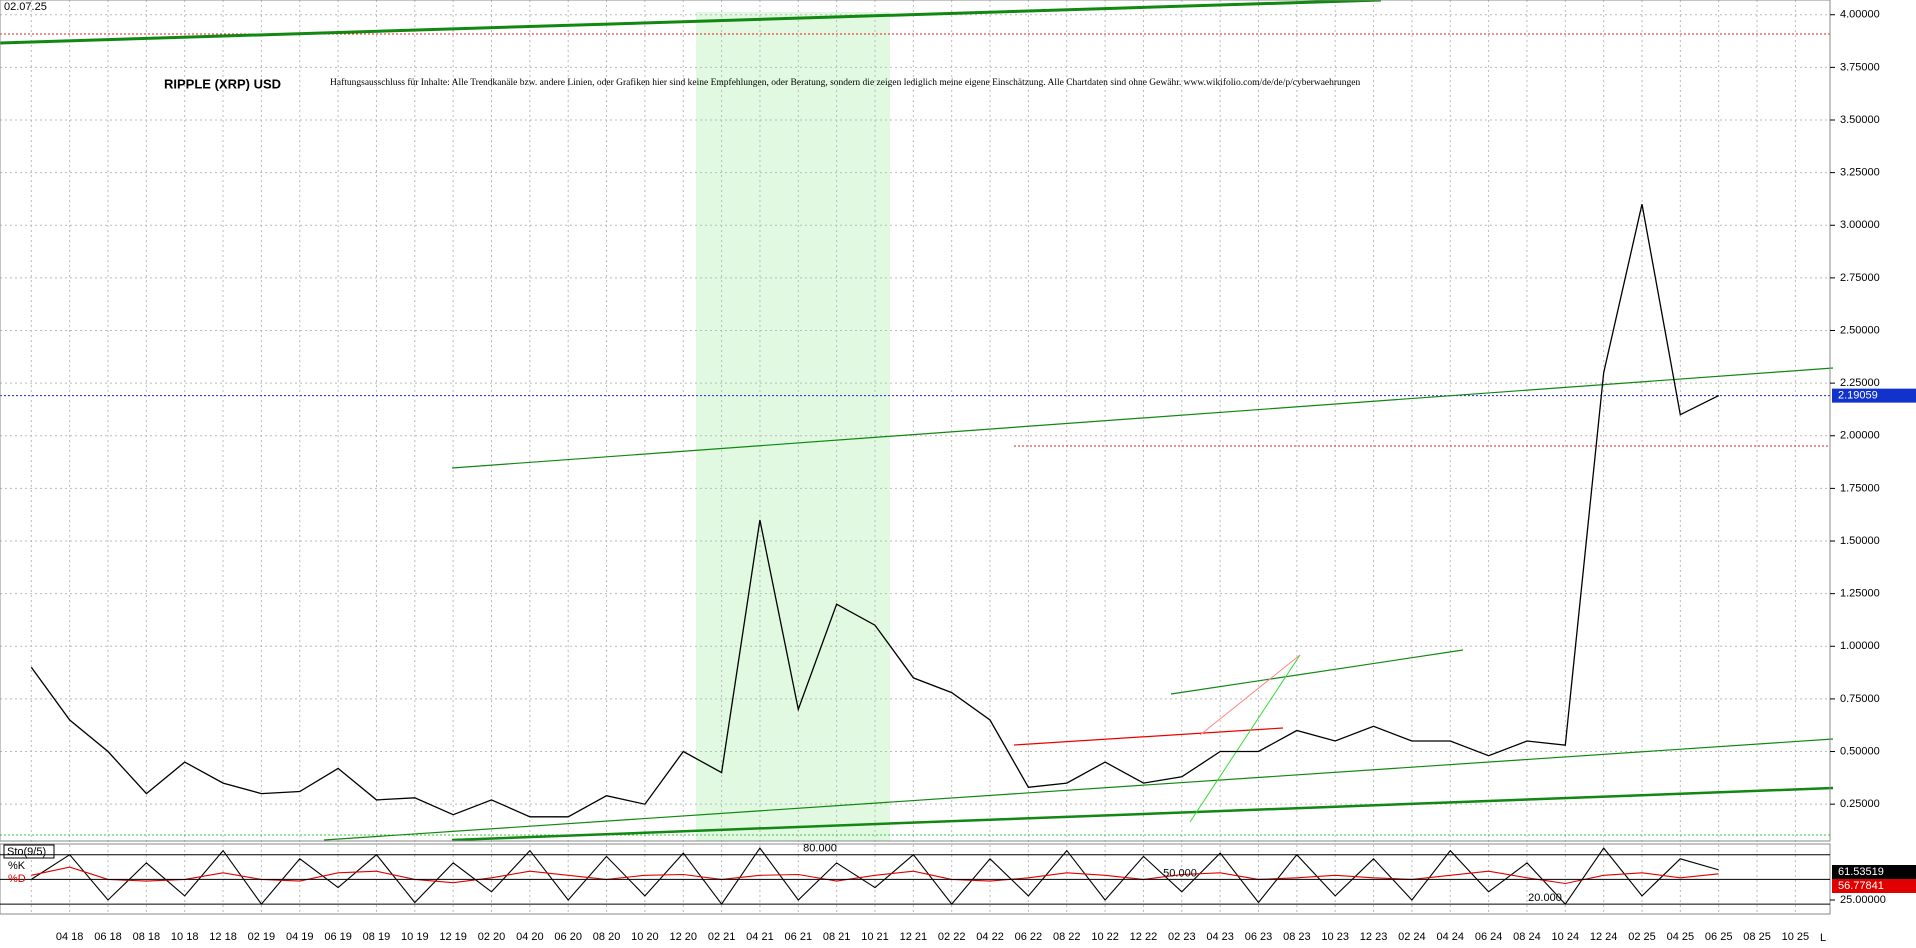 The height and width of the screenshot is (948, 1916). I want to click on x-tick-label: 02 22, so click(952, 937).